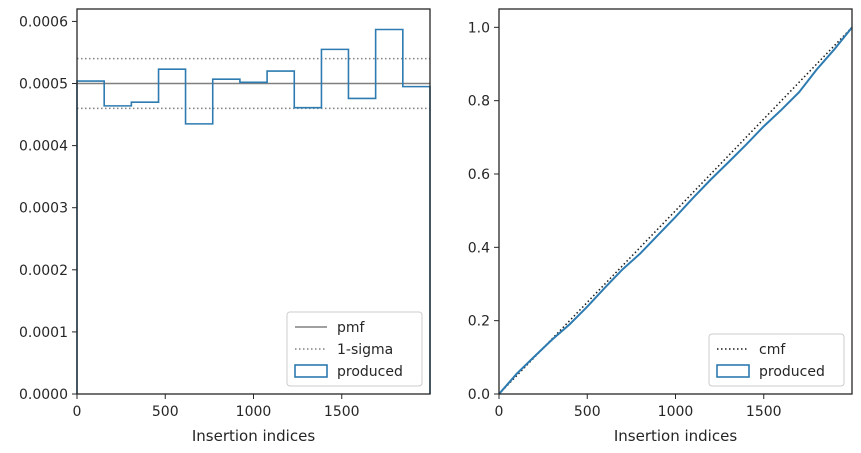 The image size is (861, 453). What do you see at coordinates (479, 28) in the screenshot?
I see `y-tick-label: 1.0` at bounding box center [479, 28].